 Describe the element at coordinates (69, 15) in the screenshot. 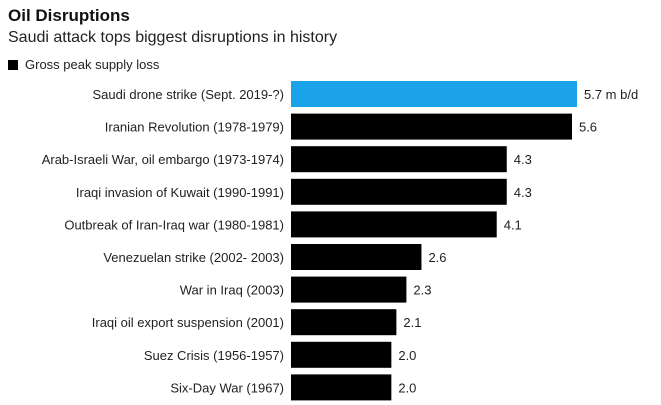

I see `chart-title: Oil Disruptions` at that location.